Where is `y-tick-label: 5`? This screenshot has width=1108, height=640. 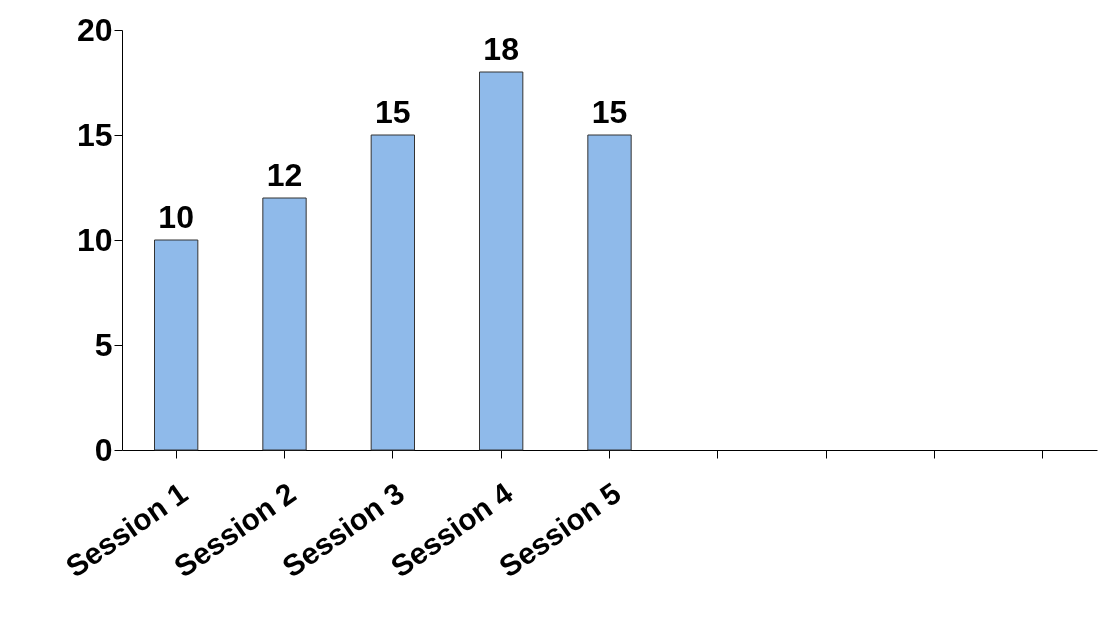 y-tick-label: 5 is located at coordinates (103, 344).